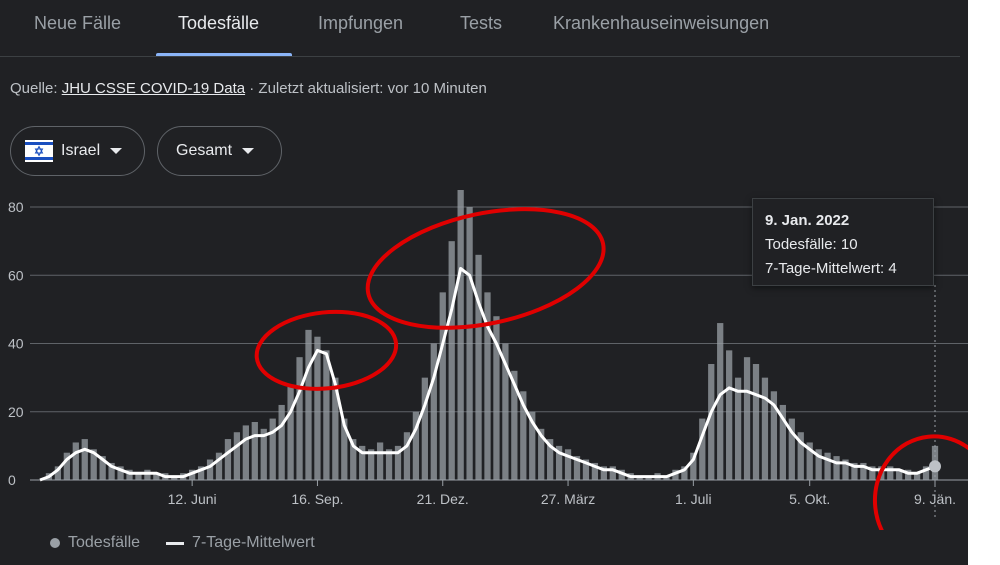 The image size is (1000, 565). I want to click on tab-deaths: Todesfälle, so click(219, 23).